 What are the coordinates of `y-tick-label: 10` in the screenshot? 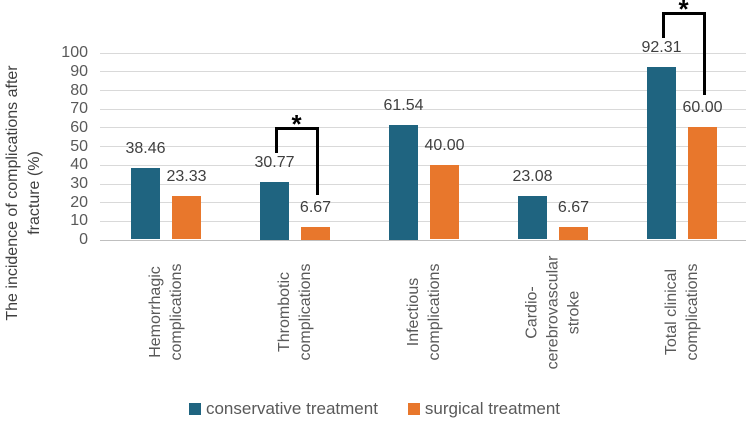 It's located at (79, 221).